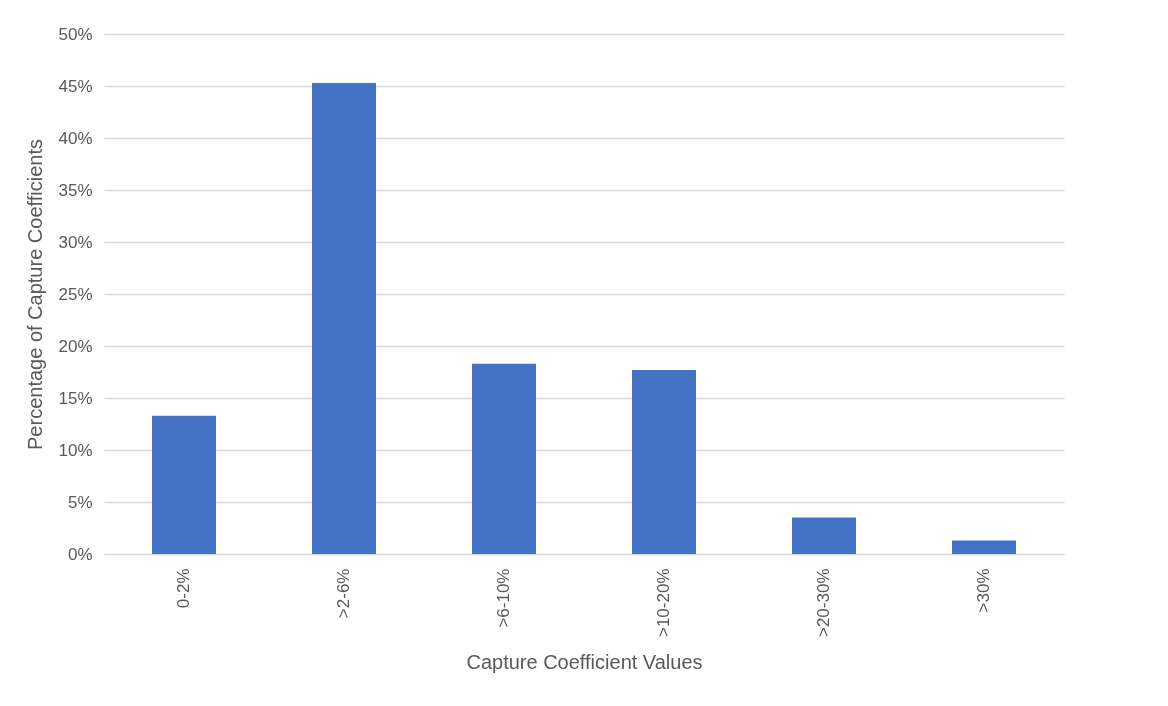 Image resolution: width=1168 pixels, height=706 pixels. Describe the element at coordinates (75, 398) in the screenshot. I see `y-tick-label: 15%` at that location.